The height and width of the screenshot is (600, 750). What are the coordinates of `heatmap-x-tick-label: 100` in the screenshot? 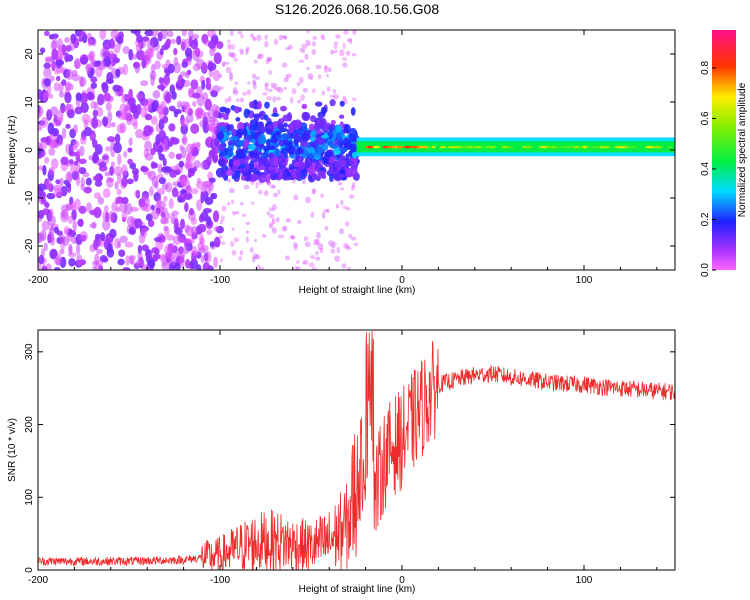 It's located at (584, 280).